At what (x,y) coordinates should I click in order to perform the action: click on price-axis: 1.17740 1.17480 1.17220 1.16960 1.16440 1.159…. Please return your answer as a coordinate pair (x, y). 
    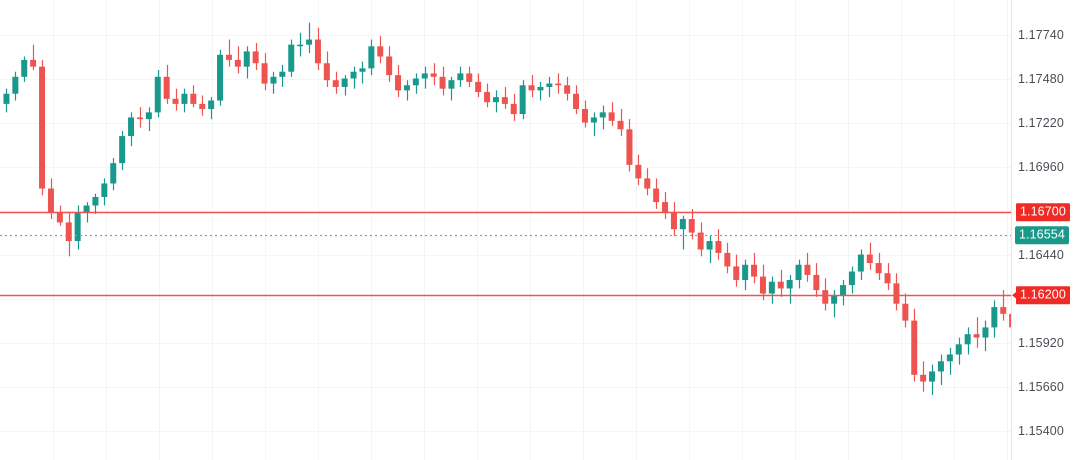
    Looking at the image, I should click on (1045, 230).